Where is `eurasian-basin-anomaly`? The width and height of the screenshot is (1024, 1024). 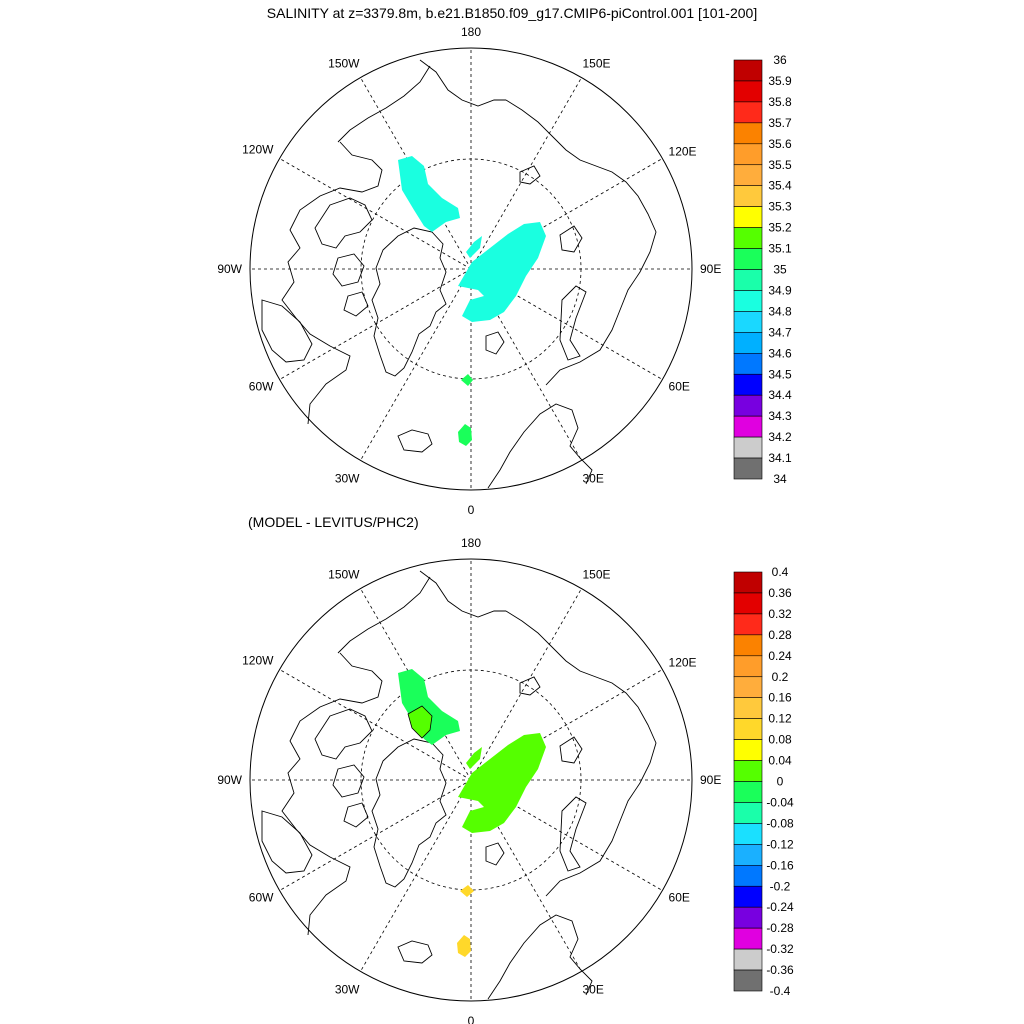
eurasian-basin-anomaly is located at coordinates (502, 783).